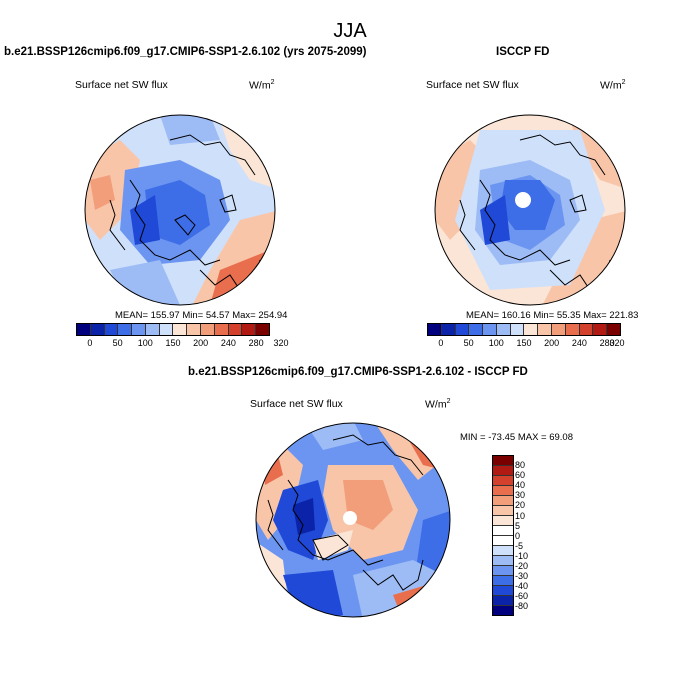 The height and width of the screenshot is (700, 700). I want to click on colorbar-tick: 10, so click(520, 515).